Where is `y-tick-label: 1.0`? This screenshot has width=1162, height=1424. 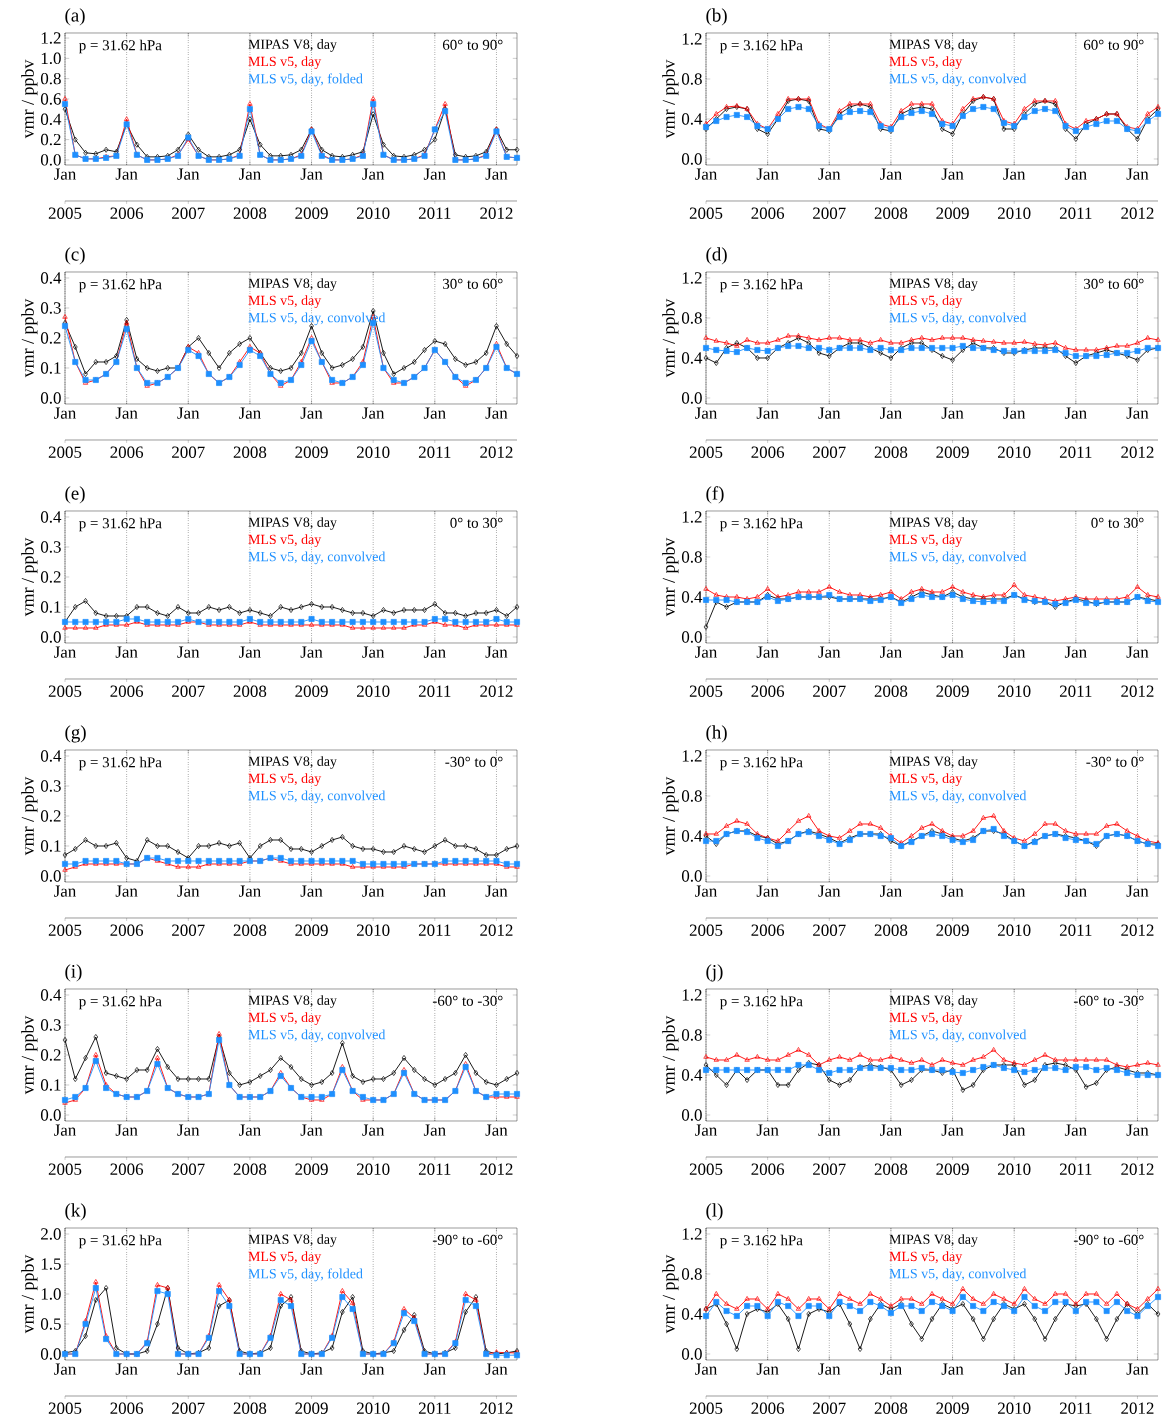
y-tick-label: 1.0 is located at coordinates (51, 58).